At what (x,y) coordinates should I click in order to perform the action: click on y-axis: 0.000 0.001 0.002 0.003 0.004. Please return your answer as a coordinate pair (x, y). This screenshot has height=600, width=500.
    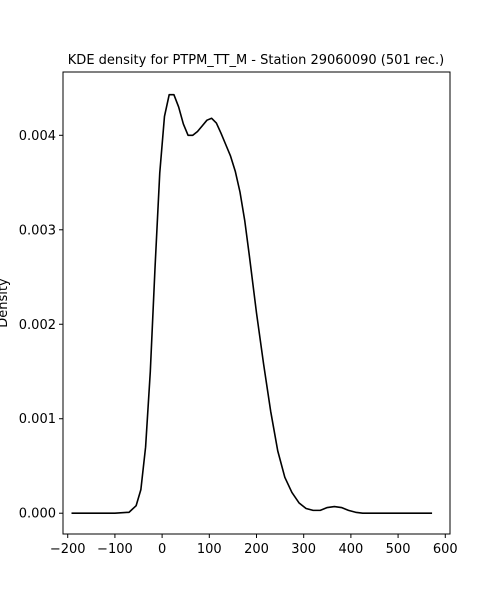
    Looking at the image, I should click on (41, 325).